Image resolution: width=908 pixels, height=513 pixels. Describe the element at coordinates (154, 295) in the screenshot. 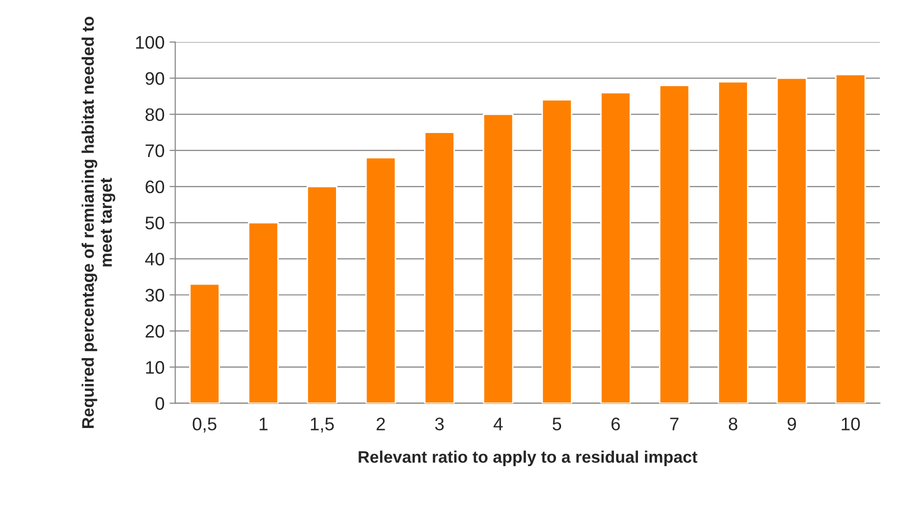

I see `y-tick-label: 30` at that location.